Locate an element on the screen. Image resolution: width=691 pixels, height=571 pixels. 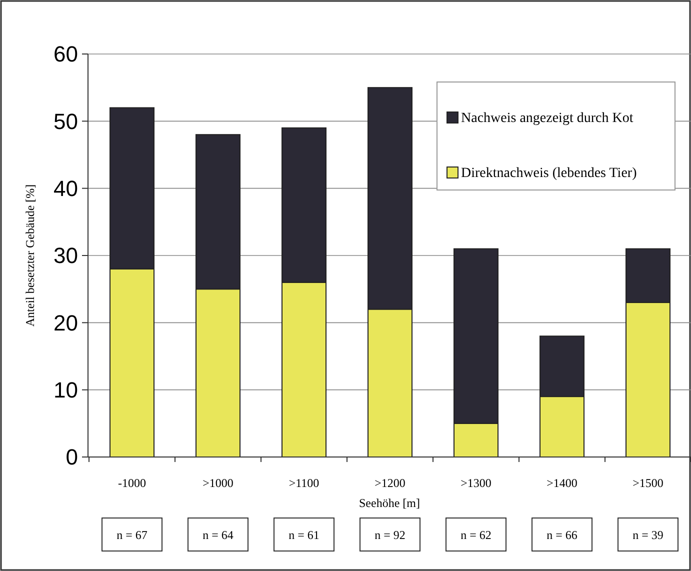
x-tick-label: >1000 is located at coordinates (218, 483).